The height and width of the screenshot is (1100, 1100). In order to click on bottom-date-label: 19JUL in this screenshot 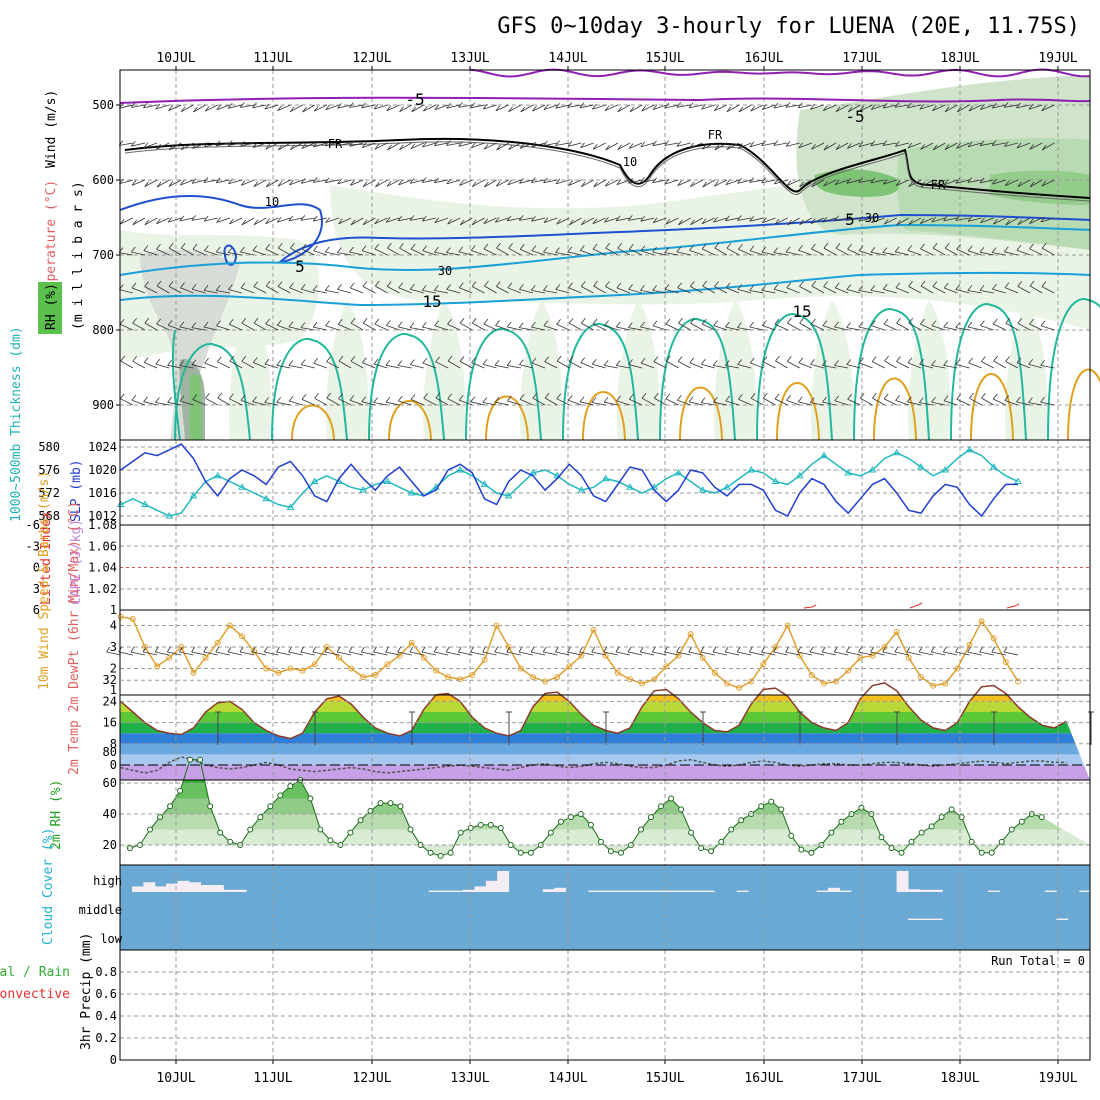, I will do `click(1057, 1078)`.